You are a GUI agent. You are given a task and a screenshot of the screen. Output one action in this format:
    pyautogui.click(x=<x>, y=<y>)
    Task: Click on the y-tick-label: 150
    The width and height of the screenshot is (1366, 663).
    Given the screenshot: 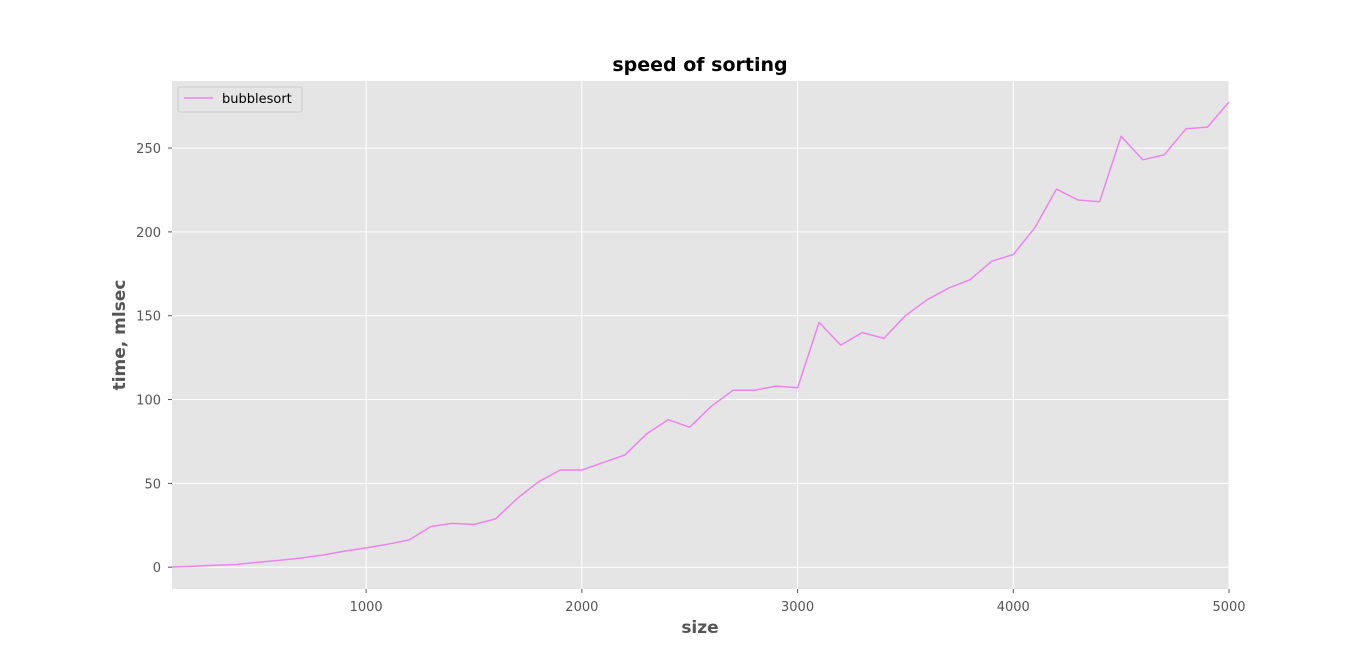 What is the action you would take?
    pyautogui.click(x=148, y=317)
    